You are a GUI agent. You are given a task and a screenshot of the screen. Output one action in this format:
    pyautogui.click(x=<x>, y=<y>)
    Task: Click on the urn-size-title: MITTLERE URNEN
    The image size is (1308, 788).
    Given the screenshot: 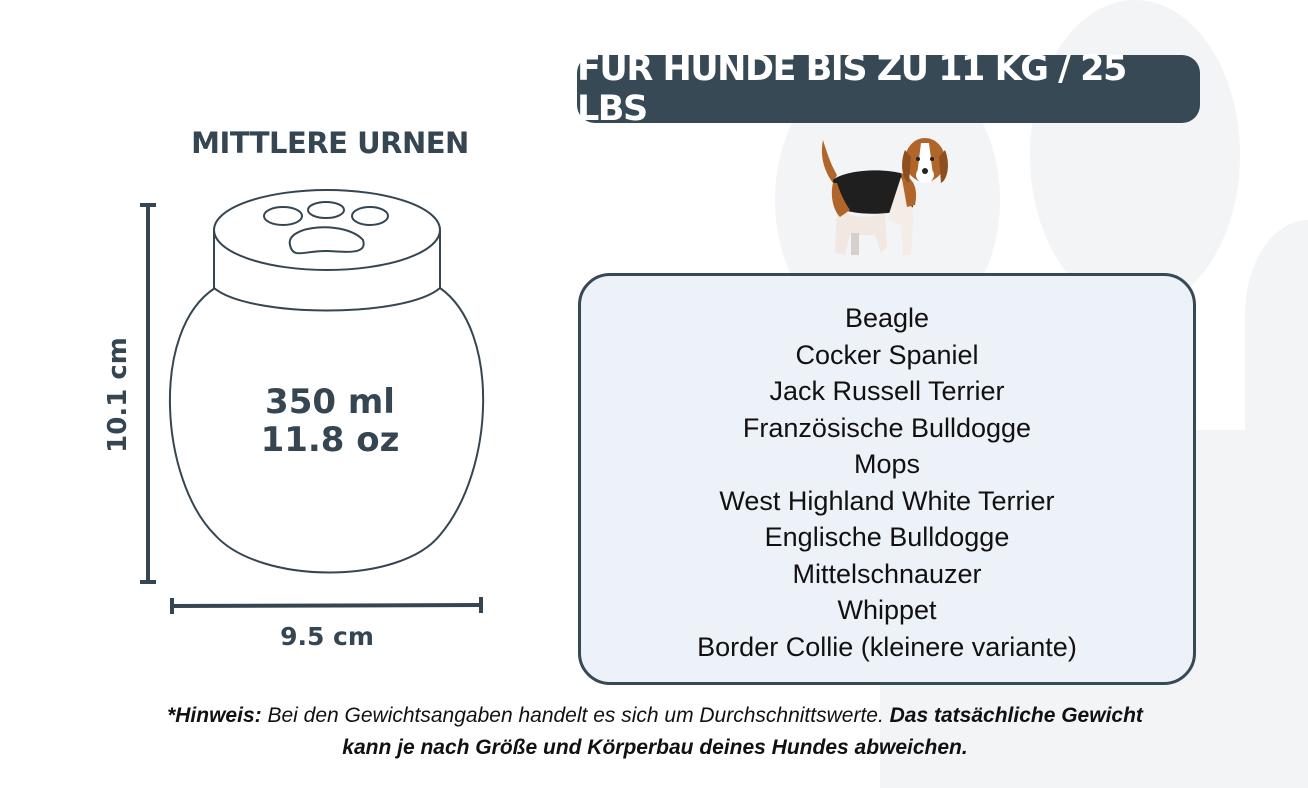 What is the action you would take?
    pyautogui.click(x=330, y=143)
    